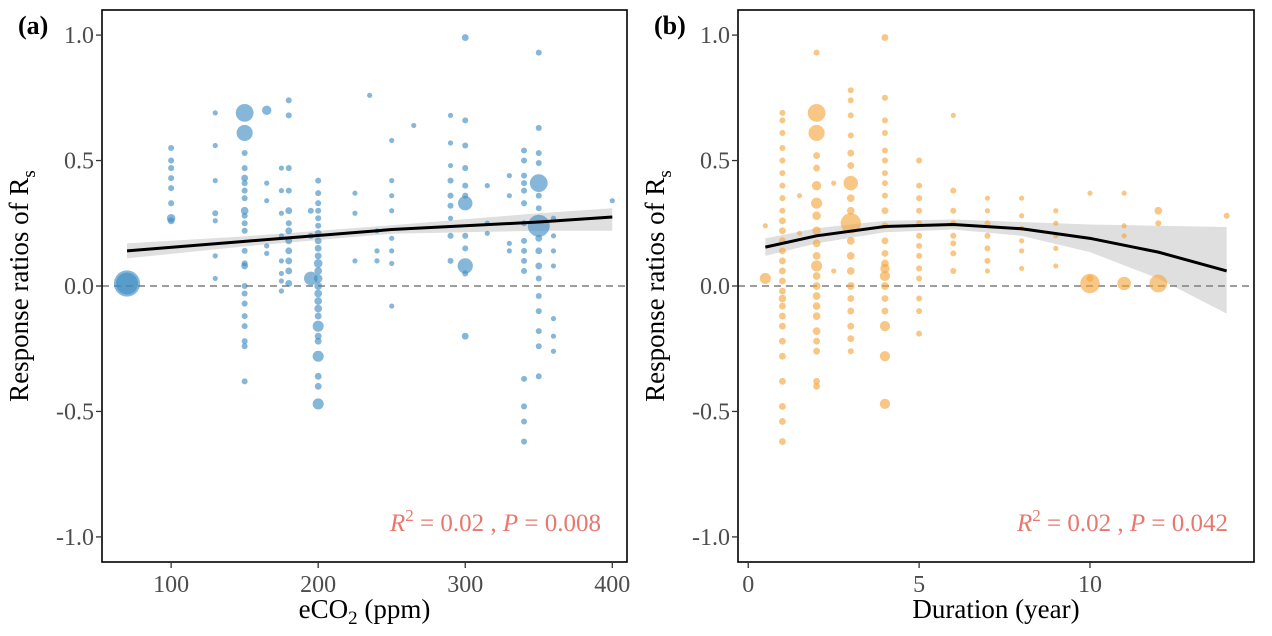  Describe the element at coordinates (715, 287) in the screenshot. I see `y-tick-label: 0.0` at that location.